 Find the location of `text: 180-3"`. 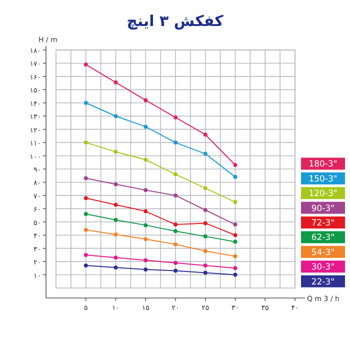

text: 180-3" is located at coordinates (323, 165).